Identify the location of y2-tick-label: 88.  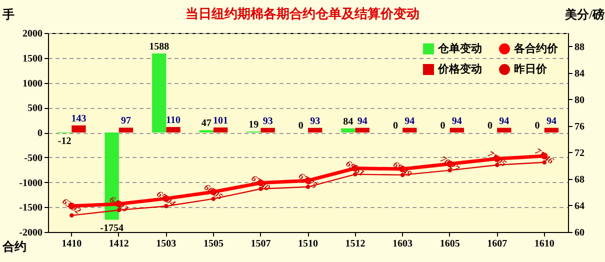
(579, 47).